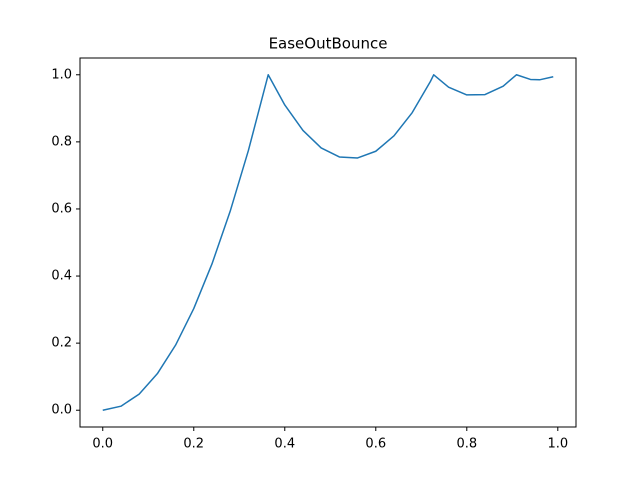 Image resolution: width=640 pixels, height=480 pixels. I want to click on y-tick-label: 0.2, so click(61, 343).